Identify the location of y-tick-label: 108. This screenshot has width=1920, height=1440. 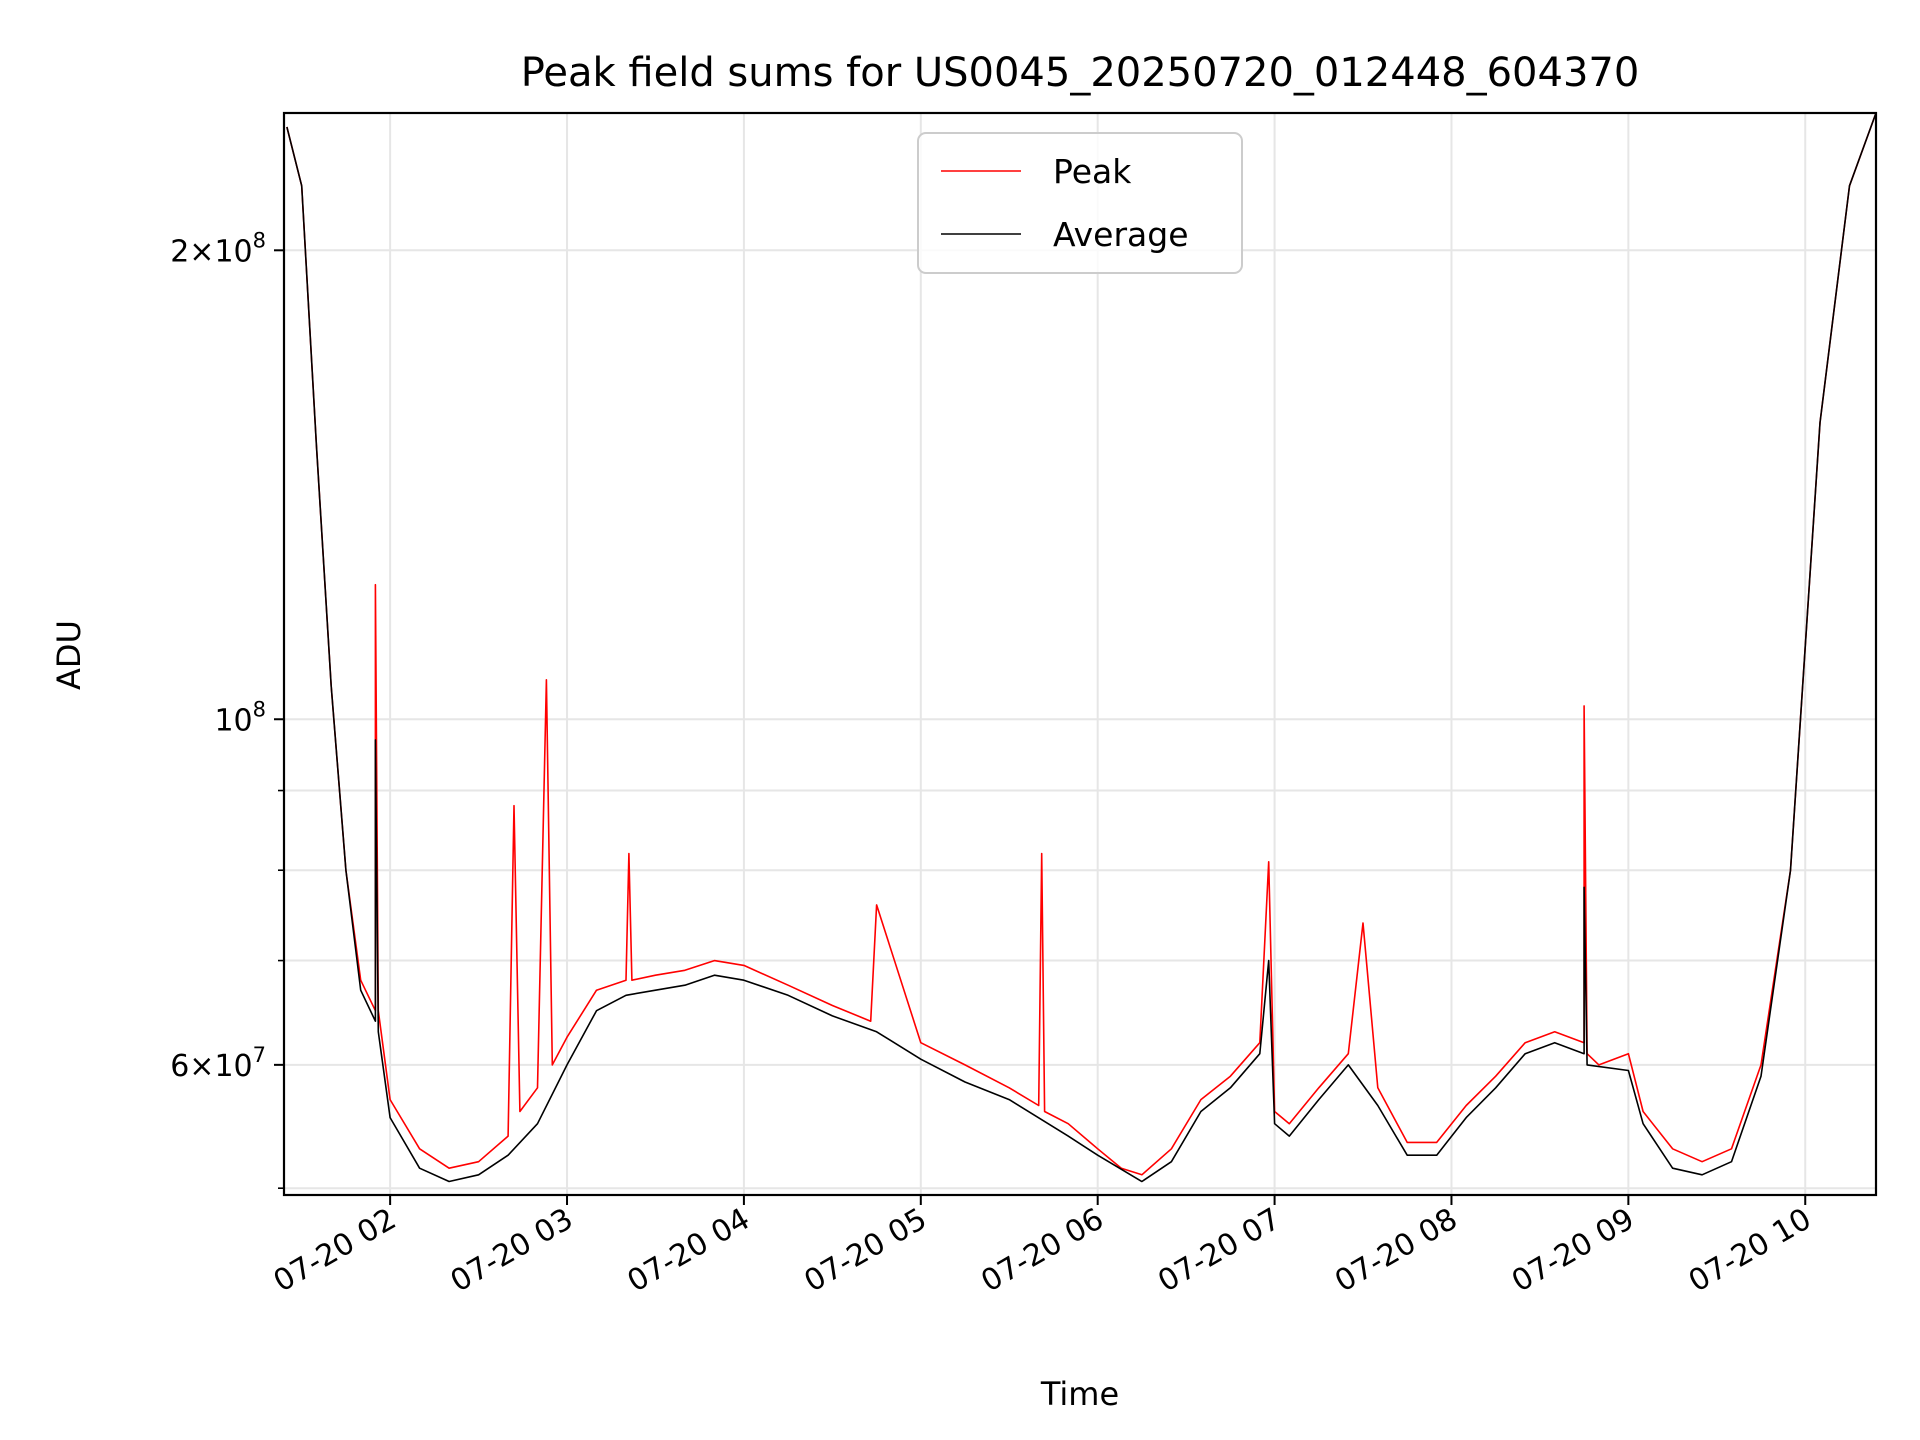
(240, 717).